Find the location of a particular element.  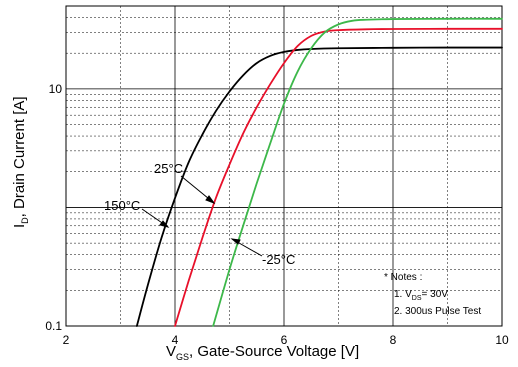

x-tick-label: 10 is located at coordinates (502, 340).